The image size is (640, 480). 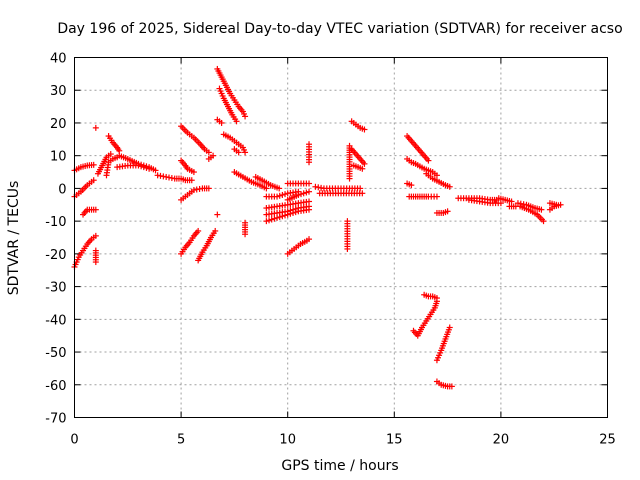 What do you see at coordinates (287, 440) in the screenshot?
I see `x-tick-label: 10` at bounding box center [287, 440].